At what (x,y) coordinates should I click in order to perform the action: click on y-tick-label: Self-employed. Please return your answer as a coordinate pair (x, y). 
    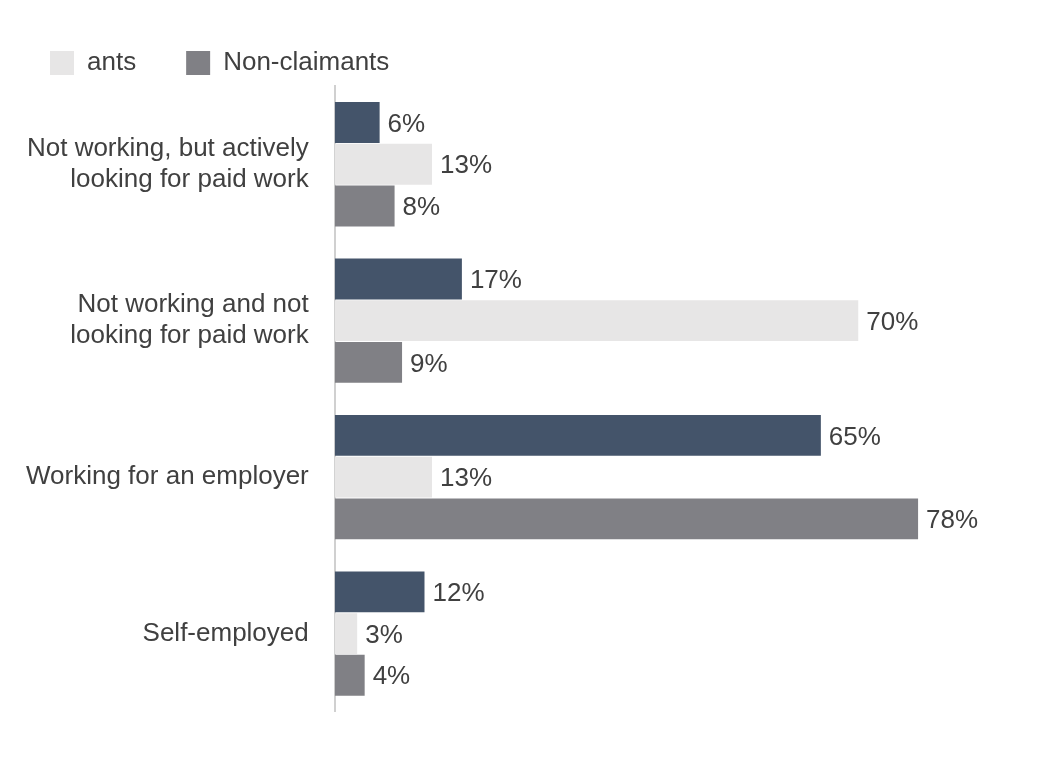
    Looking at the image, I should click on (225, 631).